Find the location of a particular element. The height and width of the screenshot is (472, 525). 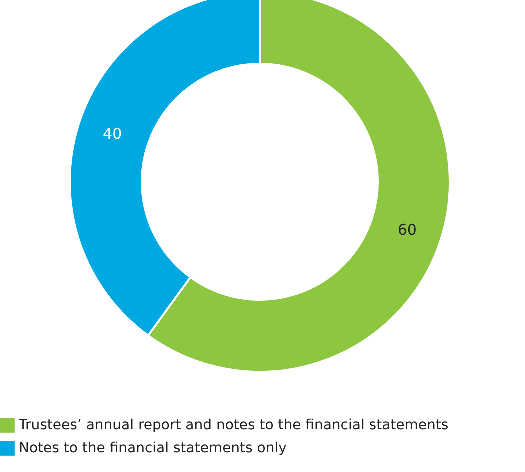

legend-label: Trustees’ annual report and notes to the financial statements is located at coordinates (233, 426).